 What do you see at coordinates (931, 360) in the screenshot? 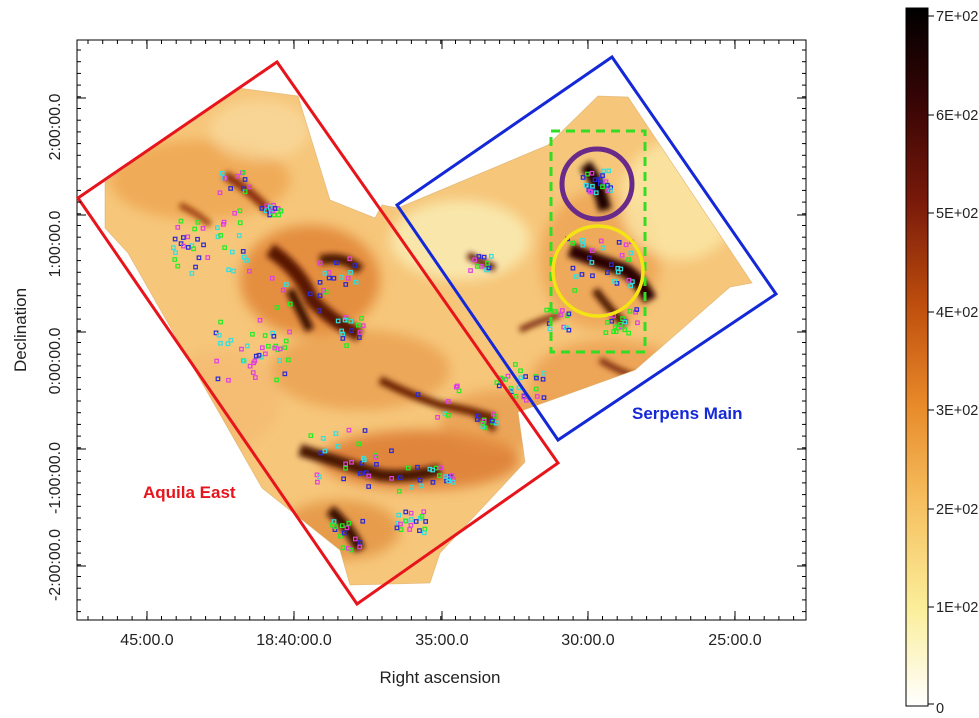
I see `colorbar-ticks` at bounding box center [931, 360].